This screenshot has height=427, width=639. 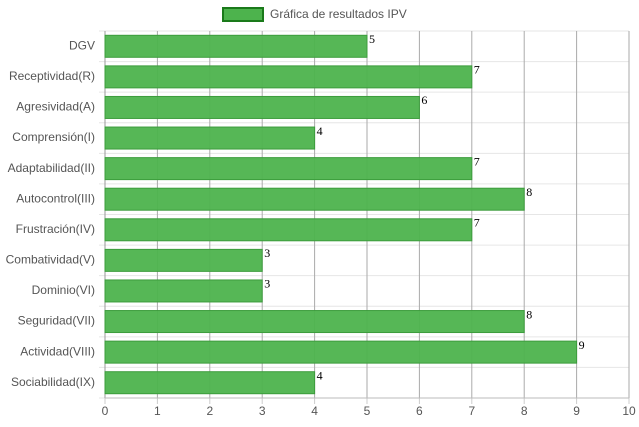 What do you see at coordinates (53, 382) in the screenshot?
I see `y-tick-label: Sociabilidad(IX)` at bounding box center [53, 382].